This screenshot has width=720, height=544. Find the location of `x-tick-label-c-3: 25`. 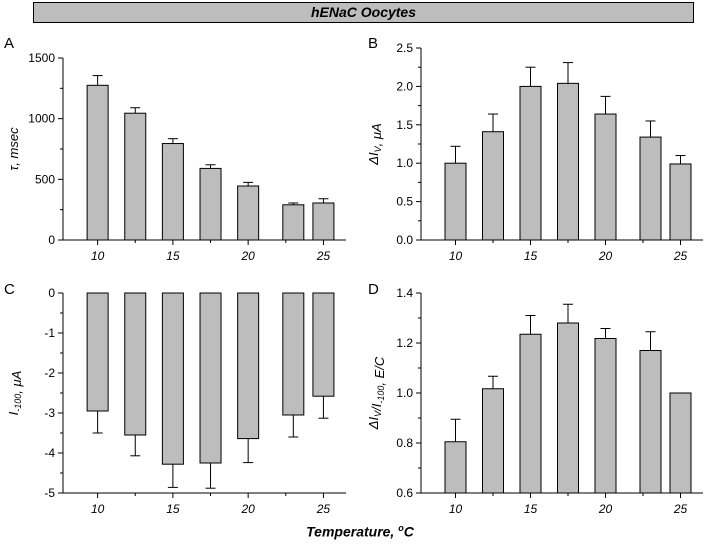

x-tick-label-c-3: 25 is located at coordinates (323, 509).